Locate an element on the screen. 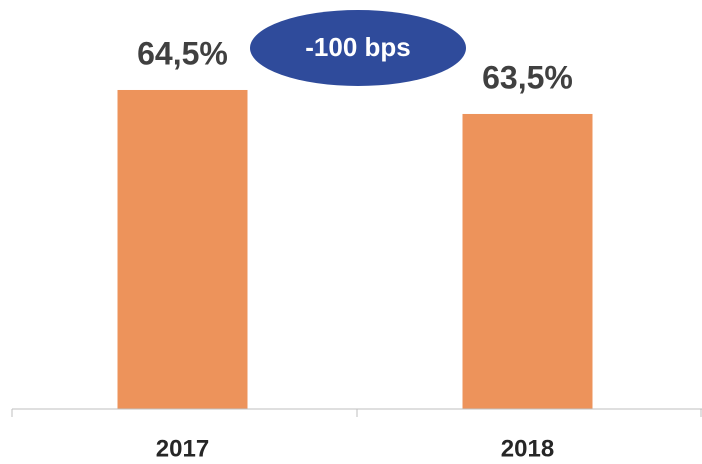 The image size is (702, 464). x-tick-label: 2017 is located at coordinates (182, 448).